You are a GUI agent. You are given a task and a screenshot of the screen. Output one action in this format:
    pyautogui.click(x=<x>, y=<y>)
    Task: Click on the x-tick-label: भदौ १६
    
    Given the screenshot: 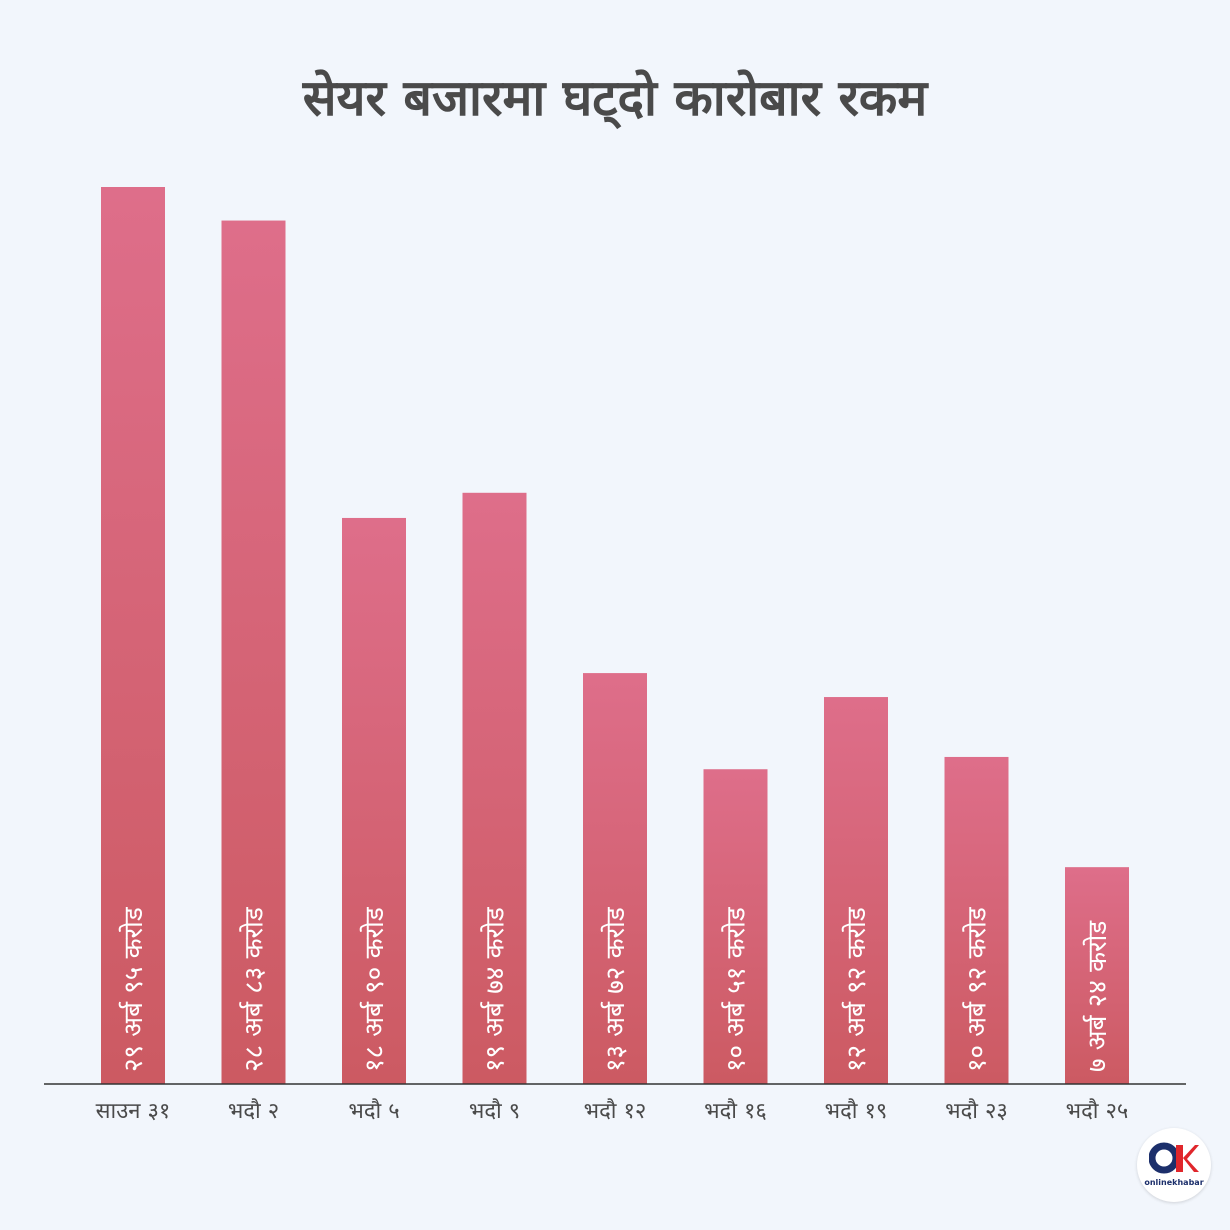 What is the action you would take?
    pyautogui.click(x=735, y=1111)
    